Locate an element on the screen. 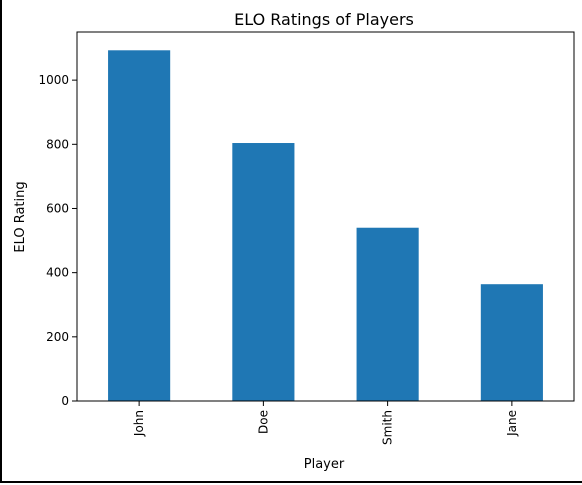 This screenshot has width=582, height=485. y-axis-label: ELO Rating is located at coordinates (20, 216).